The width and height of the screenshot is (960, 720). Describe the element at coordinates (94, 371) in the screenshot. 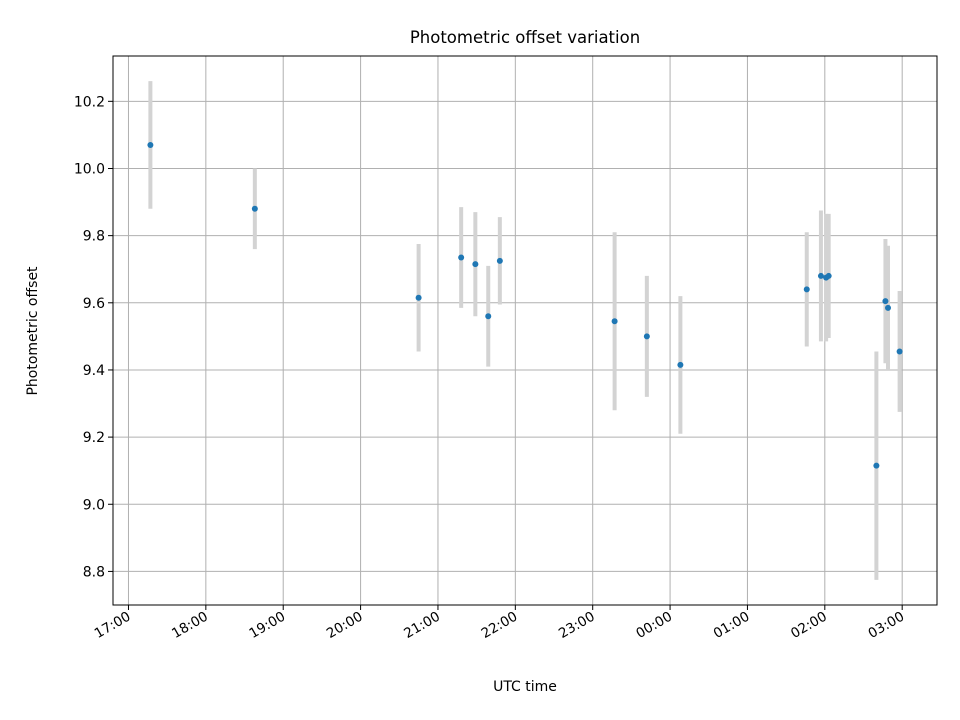

I see `y-tick-label: 9.4` at that location.